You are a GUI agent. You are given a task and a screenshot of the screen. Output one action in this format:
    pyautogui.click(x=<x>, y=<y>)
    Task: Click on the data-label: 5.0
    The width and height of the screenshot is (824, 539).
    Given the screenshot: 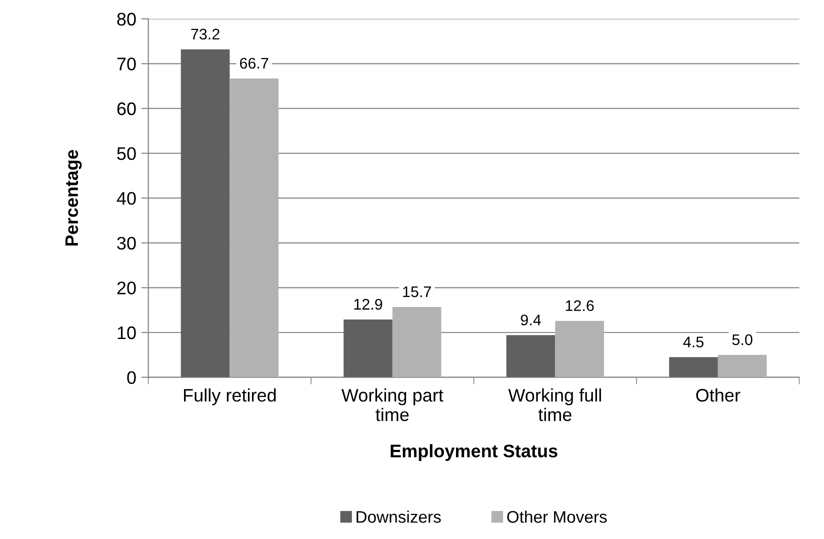 What is the action you would take?
    pyautogui.click(x=742, y=340)
    